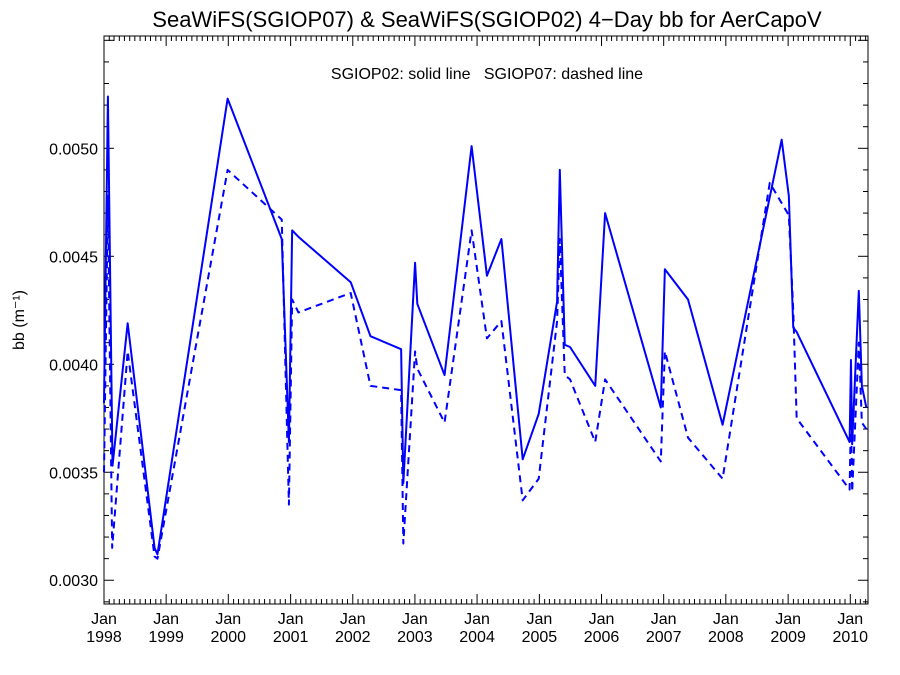  I want to click on y-tick-label: 0.0045, so click(73, 257).